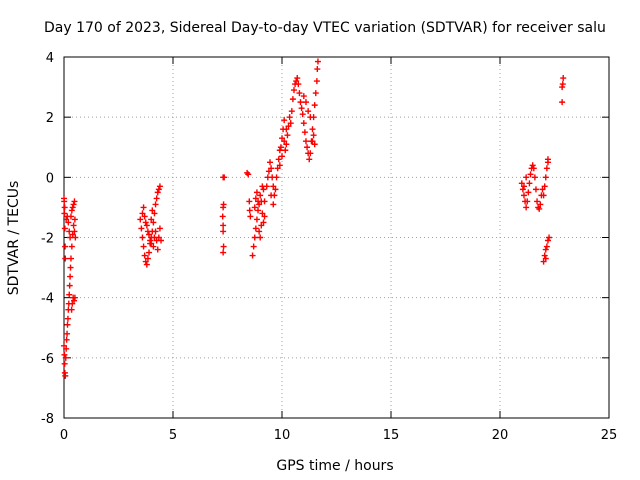 The width and height of the screenshot is (640, 480). What do you see at coordinates (47, 239) in the screenshot?
I see `y-tick-label: -2` at bounding box center [47, 239].